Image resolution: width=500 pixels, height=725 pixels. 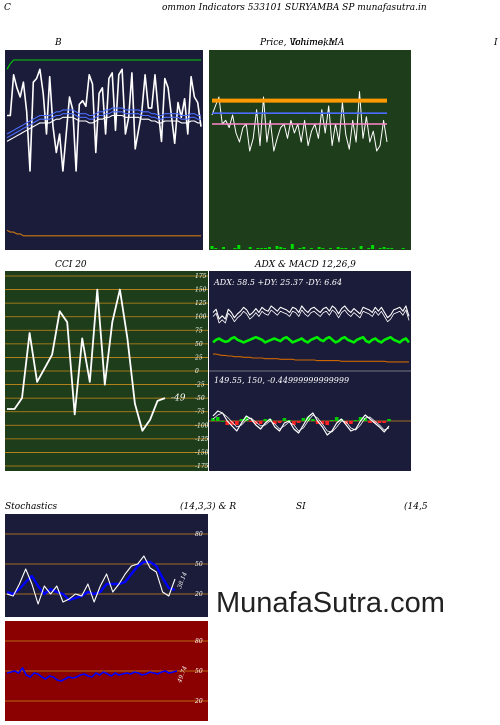 I want to click on cci-tick-label: 0, so click(x=197, y=371).